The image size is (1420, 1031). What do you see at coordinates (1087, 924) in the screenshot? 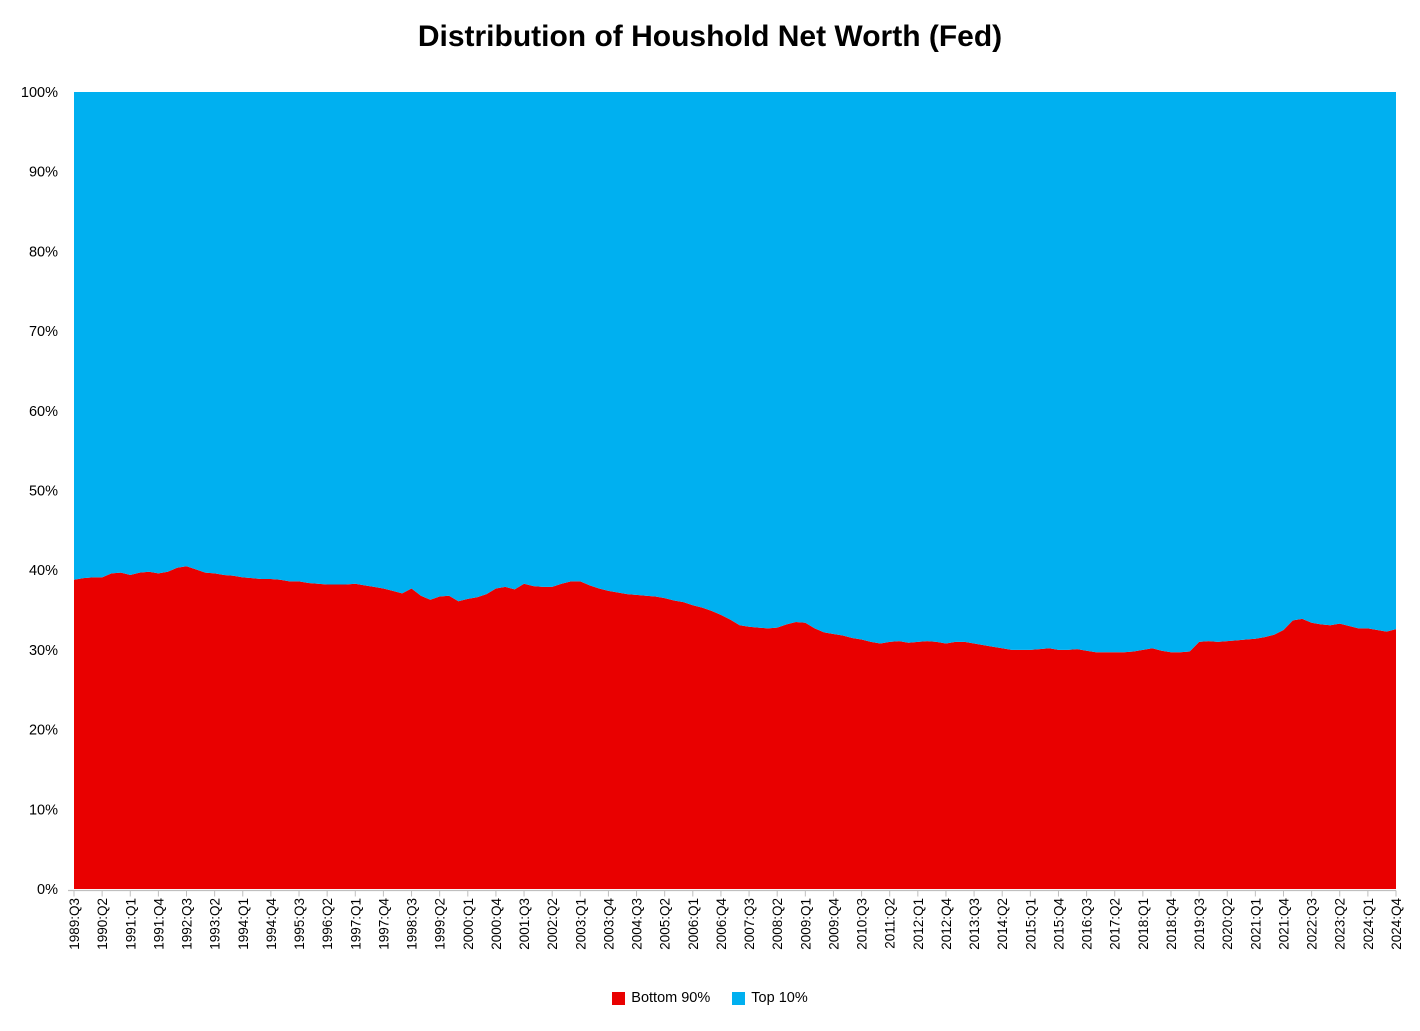
I see `x-tick-label: 2016:Q3` at bounding box center [1087, 924].